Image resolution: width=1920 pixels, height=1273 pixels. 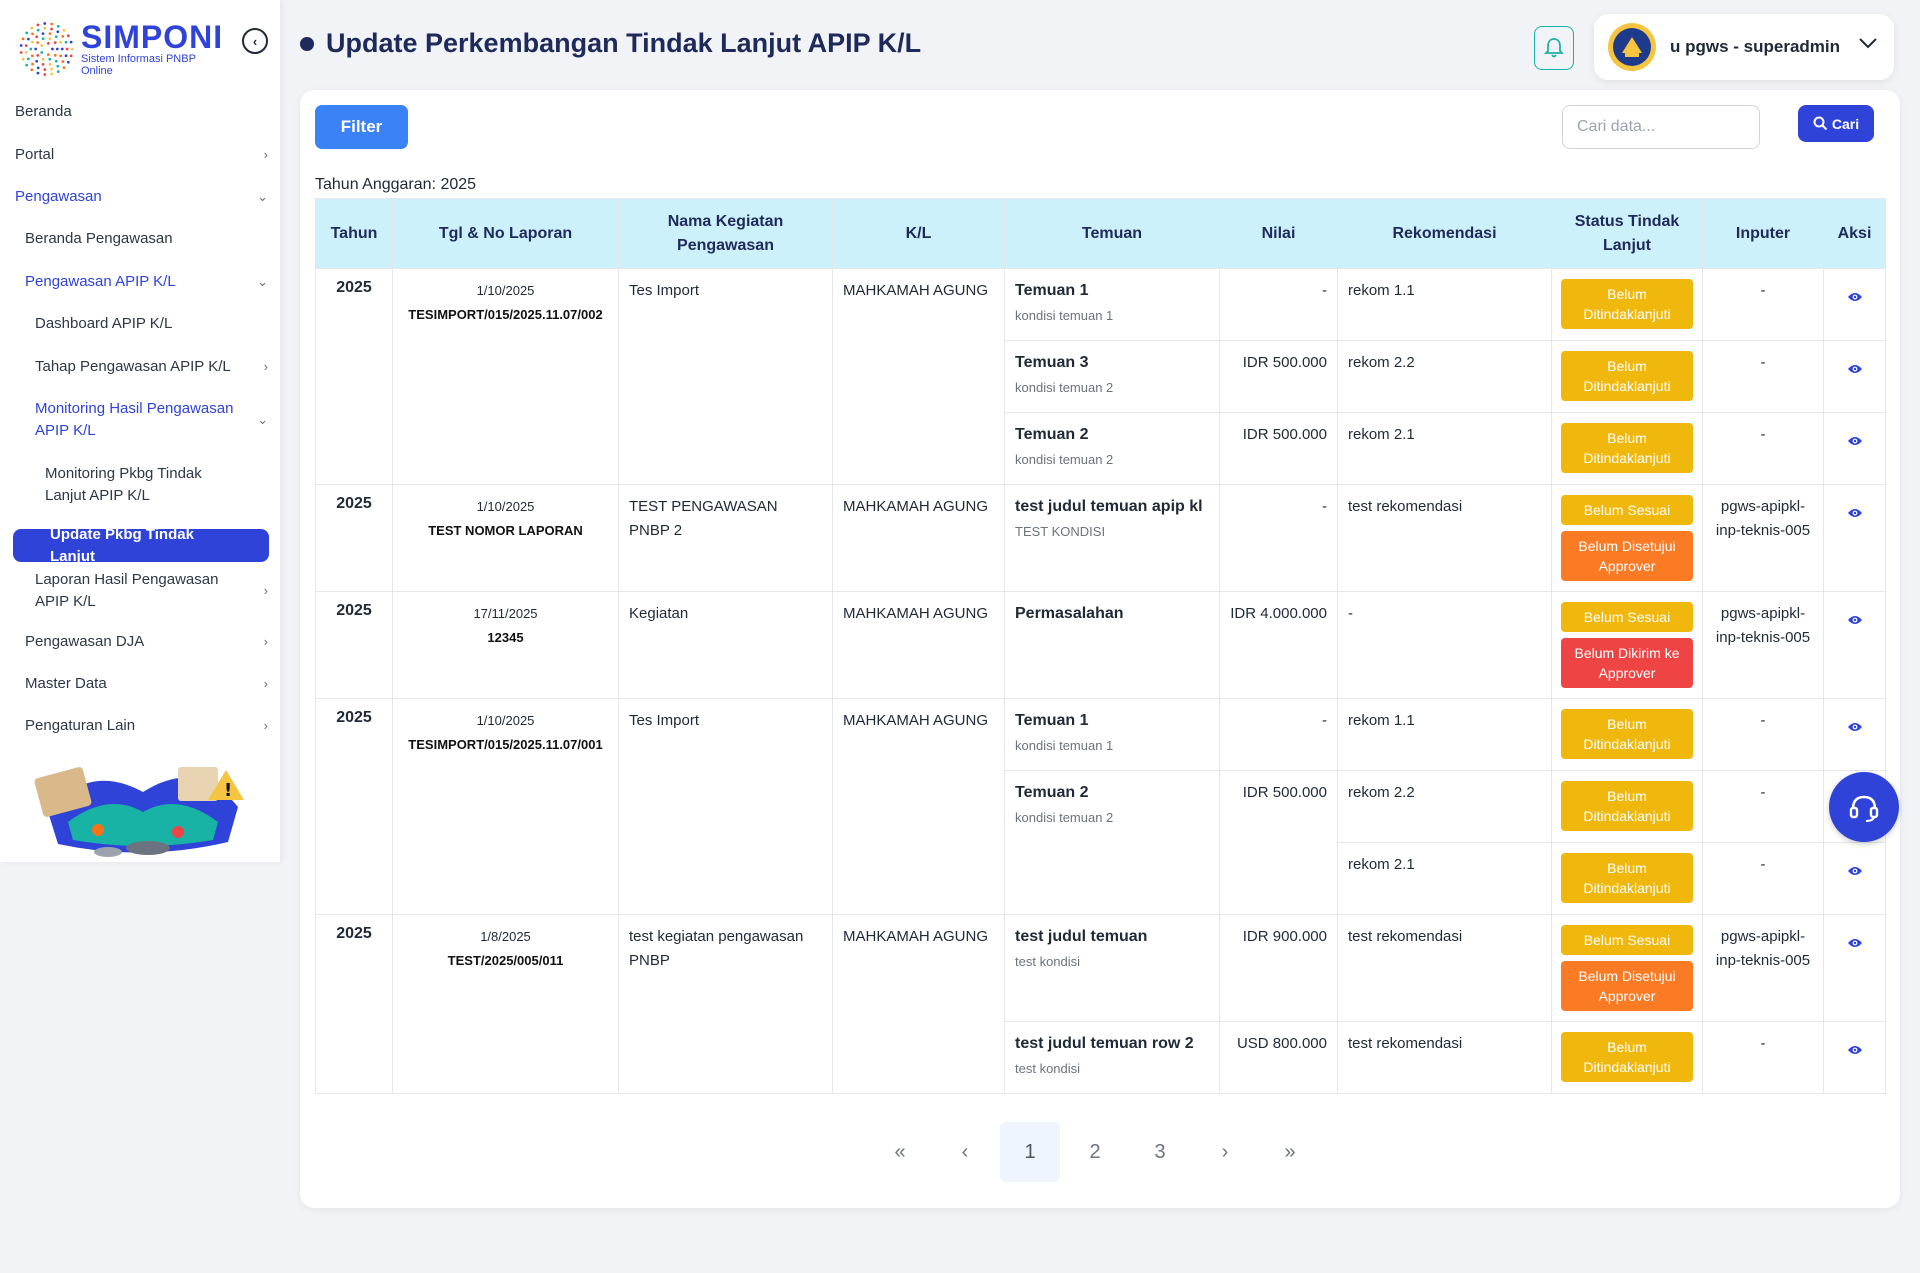 I want to click on sidebar-item-portal: Portal ›, so click(x=140, y=155).